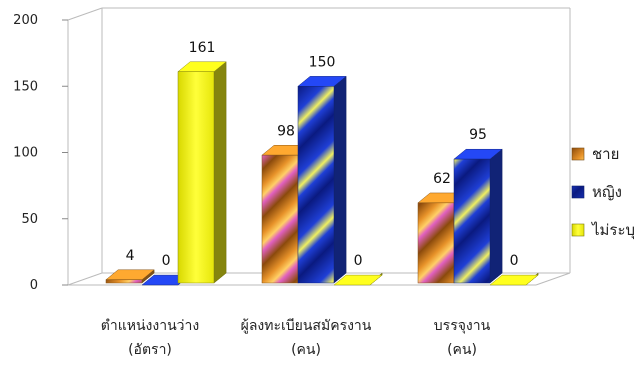 Image resolution: width=644 pixels, height=372 pixels. What do you see at coordinates (25, 86) in the screenshot?
I see `y-tick-label: 150` at bounding box center [25, 86].